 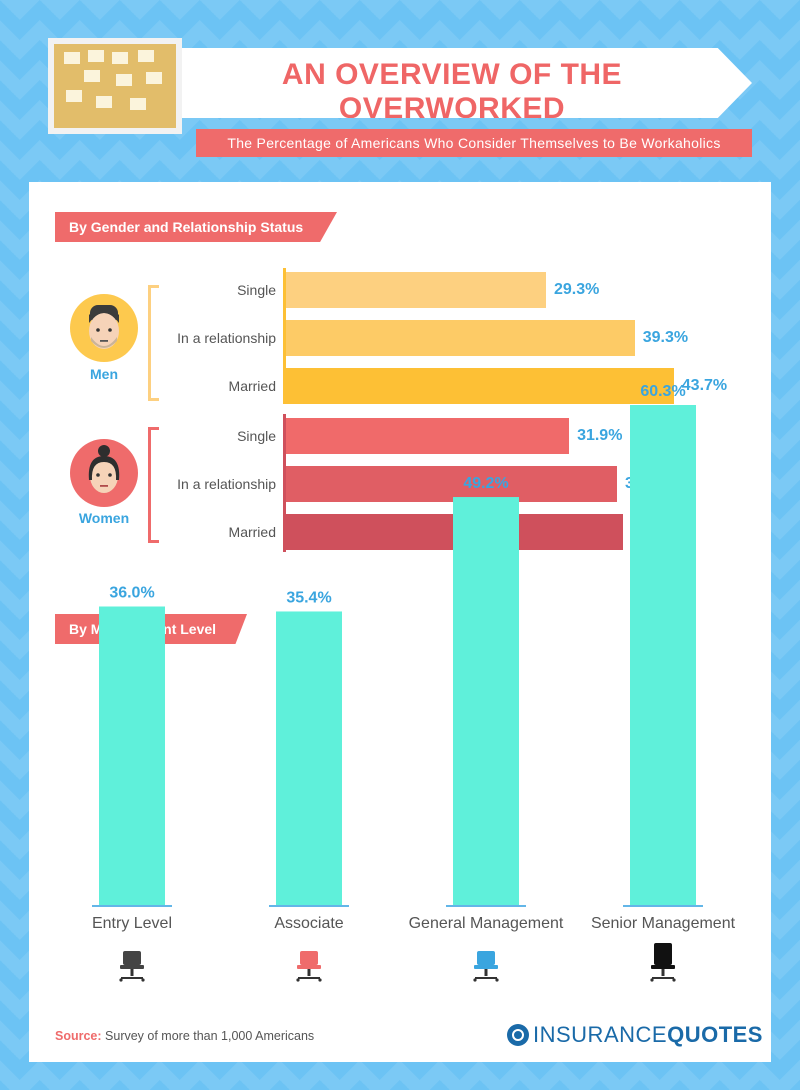 What do you see at coordinates (226, 484) in the screenshot?
I see `women-category-label: In a relationship` at bounding box center [226, 484].